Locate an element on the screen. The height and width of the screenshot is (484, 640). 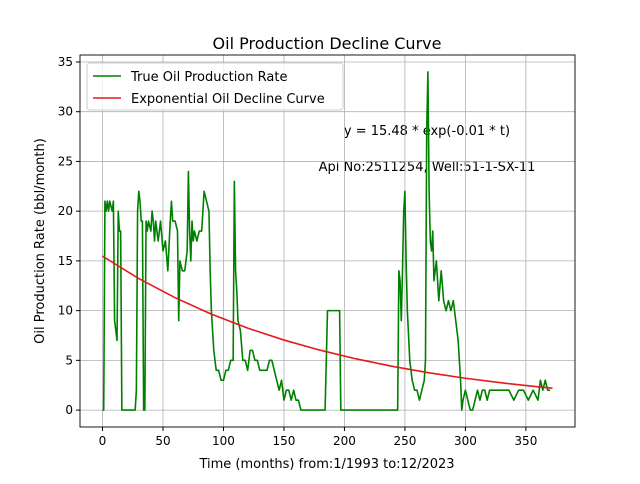
legend-box is located at coordinates (215, 86).